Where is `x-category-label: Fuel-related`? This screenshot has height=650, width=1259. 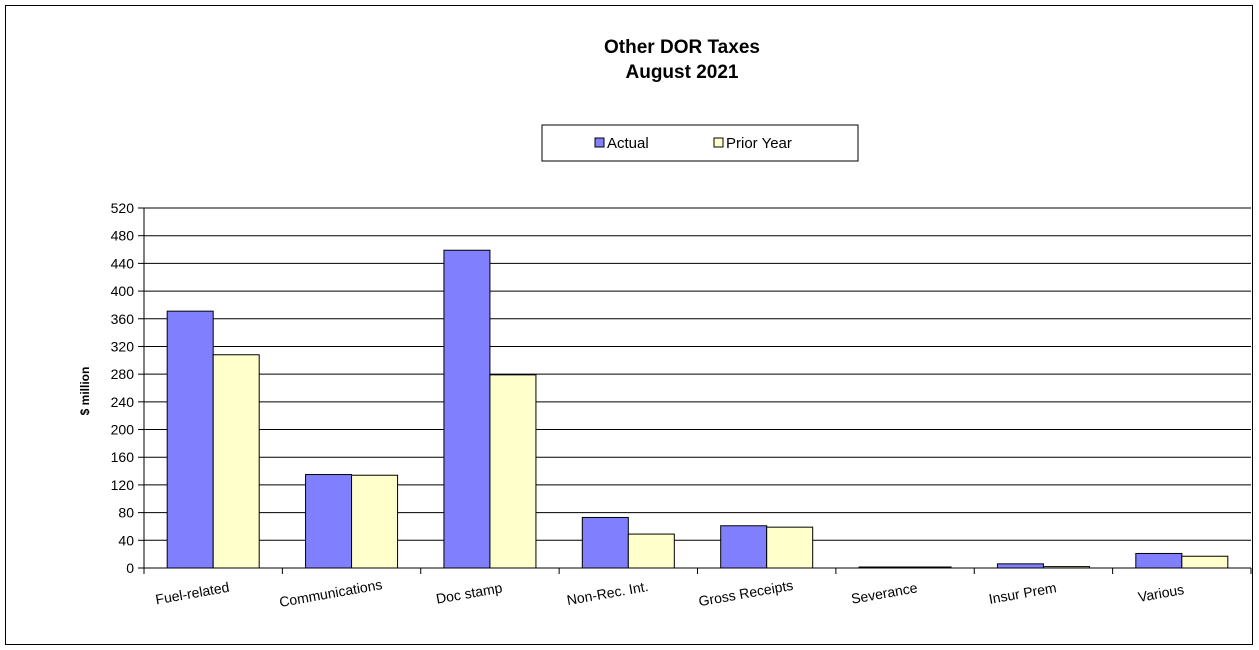 x-category-label: Fuel-related is located at coordinates (192, 593).